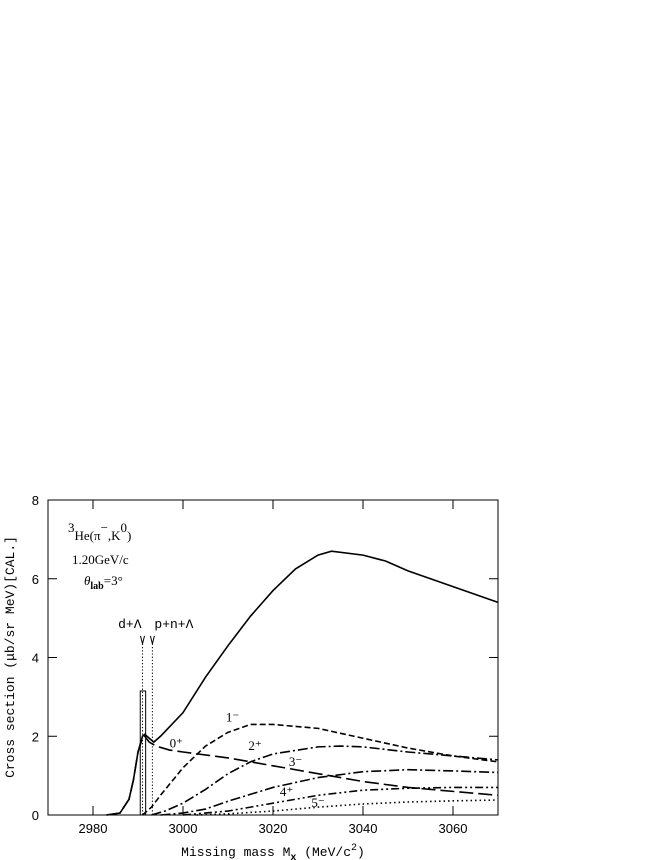 The width and height of the screenshot is (664, 860). I want to click on xlabel-part: Missing mass M, so click(235, 852).